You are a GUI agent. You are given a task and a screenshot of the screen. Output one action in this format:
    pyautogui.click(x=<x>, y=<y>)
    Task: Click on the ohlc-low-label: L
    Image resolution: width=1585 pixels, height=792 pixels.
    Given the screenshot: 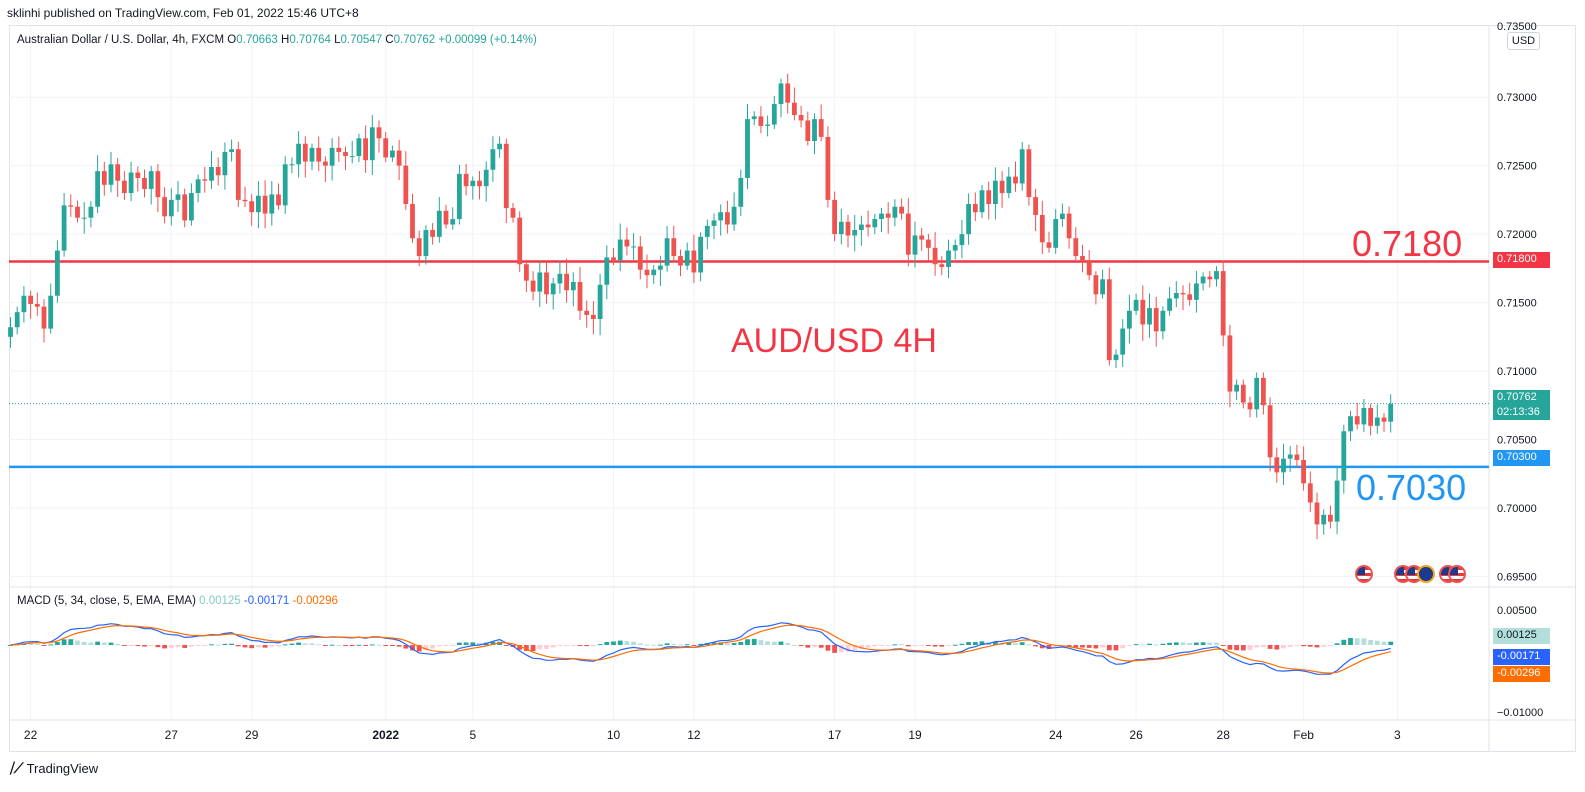 What is the action you would take?
    pyautogui.click(x=337, y=40)
    